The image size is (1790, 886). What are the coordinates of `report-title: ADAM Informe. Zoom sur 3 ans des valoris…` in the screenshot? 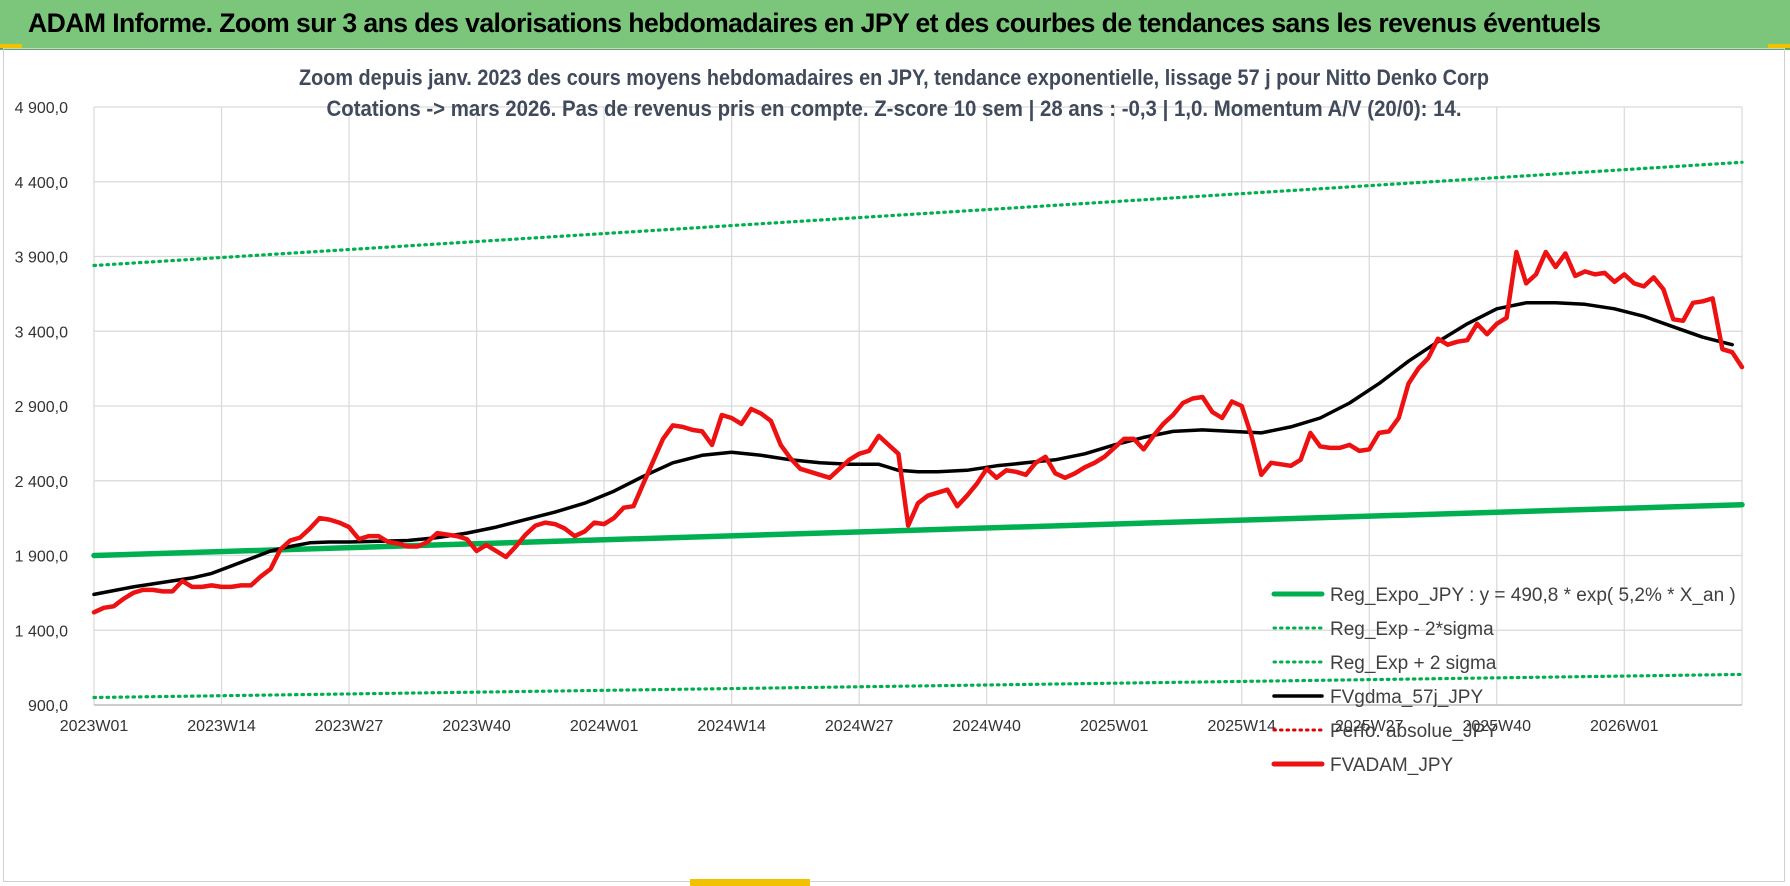 It's located at (814, 23).